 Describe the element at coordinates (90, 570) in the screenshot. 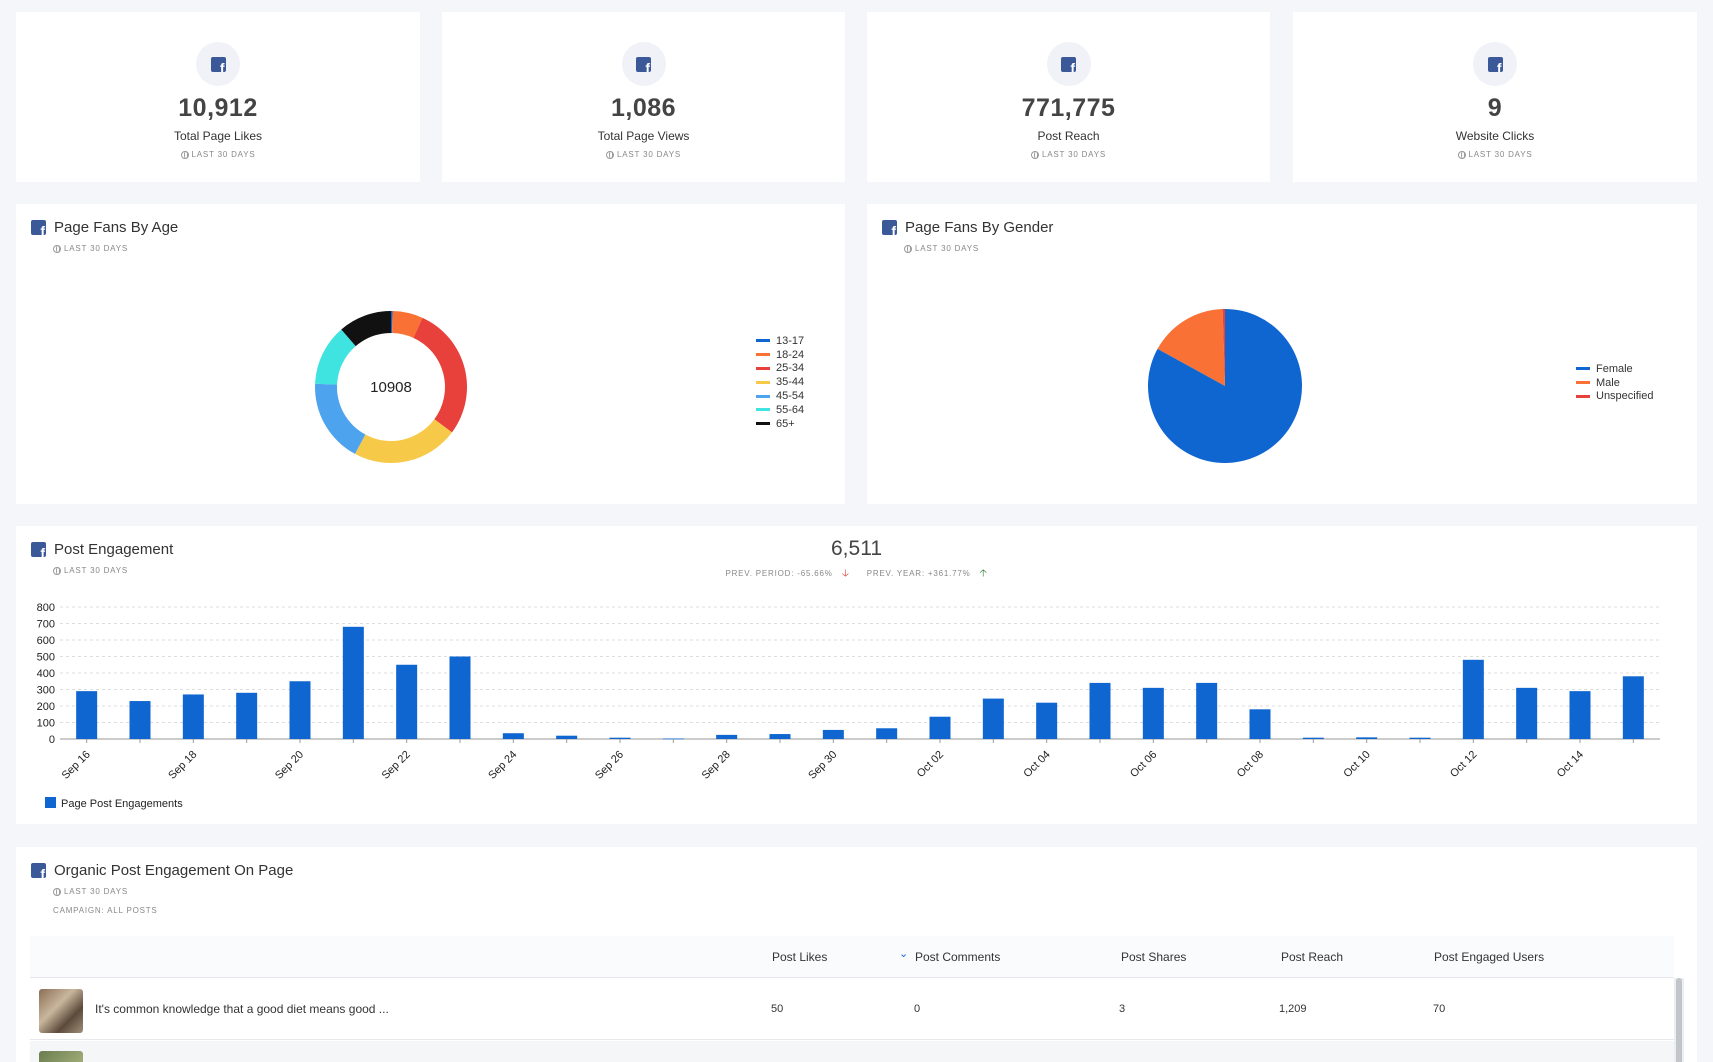

I see `card-period: LAST 30 DAYS` at that location.